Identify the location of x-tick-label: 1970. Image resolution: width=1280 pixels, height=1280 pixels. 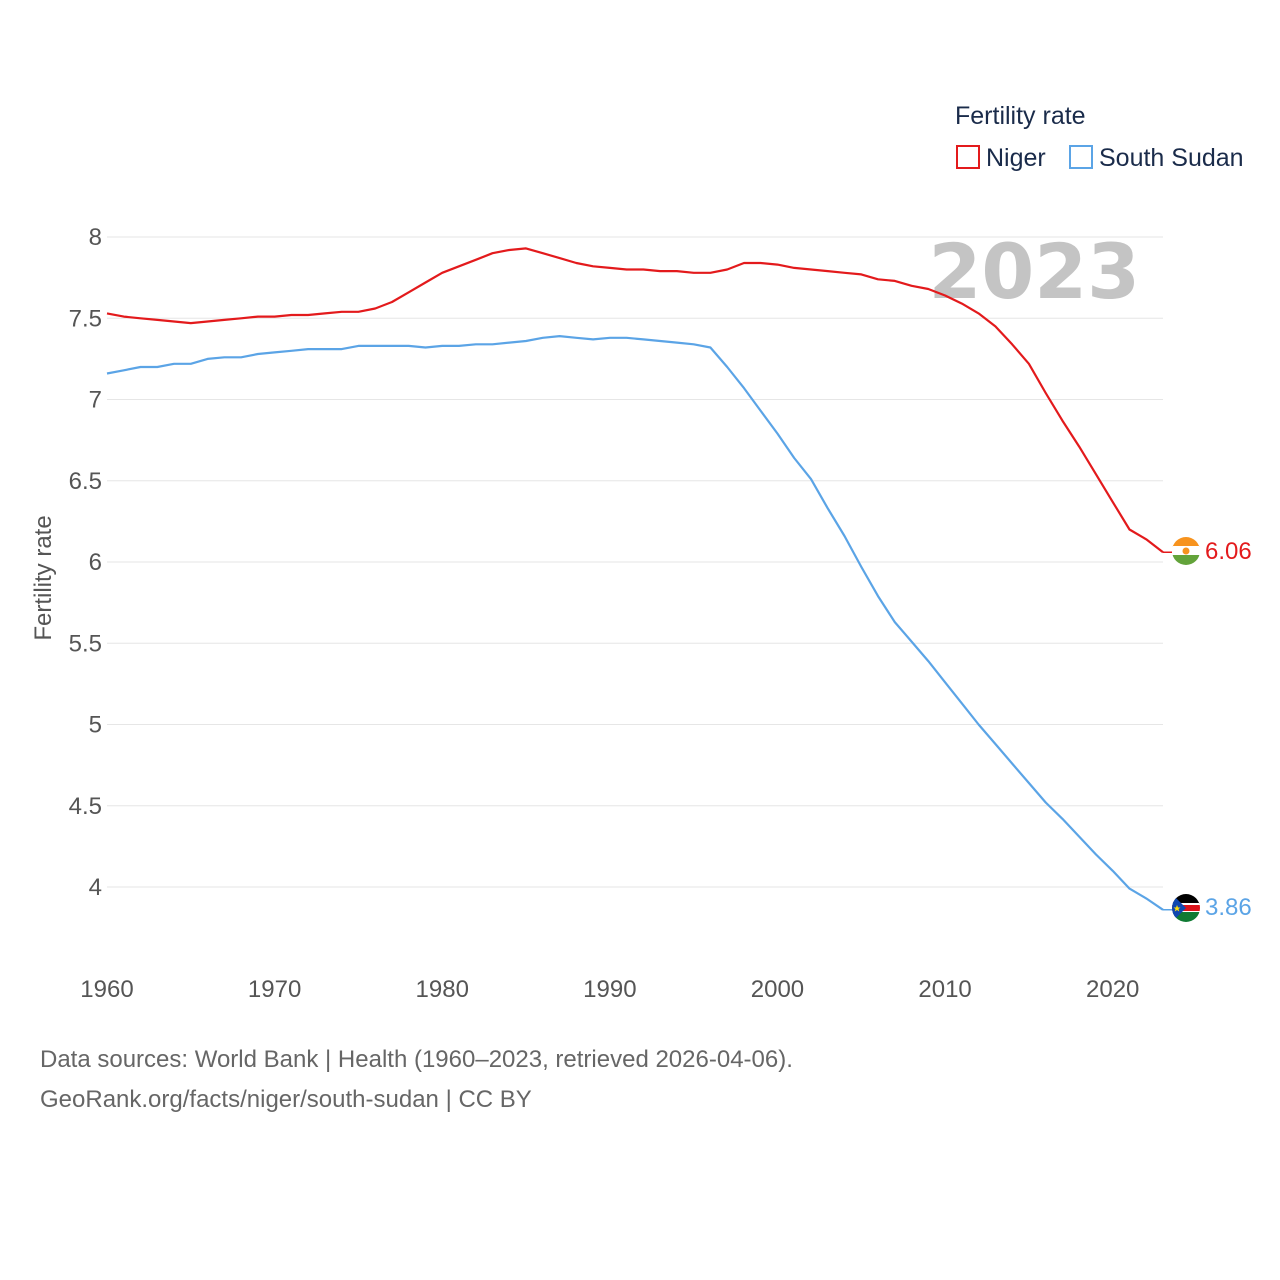
(274, 989).